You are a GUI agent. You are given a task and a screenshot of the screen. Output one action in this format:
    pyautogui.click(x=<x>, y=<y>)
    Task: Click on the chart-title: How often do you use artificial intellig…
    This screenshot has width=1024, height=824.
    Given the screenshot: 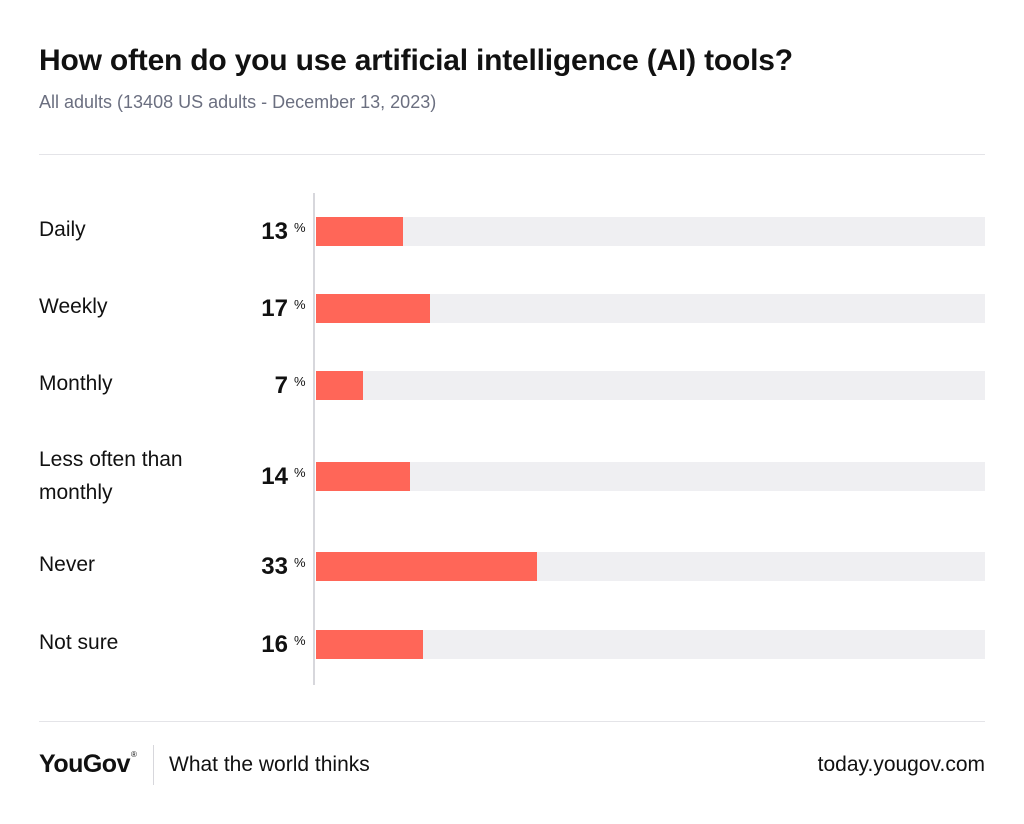 What is the action you would take?
    pyautogui.click(x=416, y=60)
    